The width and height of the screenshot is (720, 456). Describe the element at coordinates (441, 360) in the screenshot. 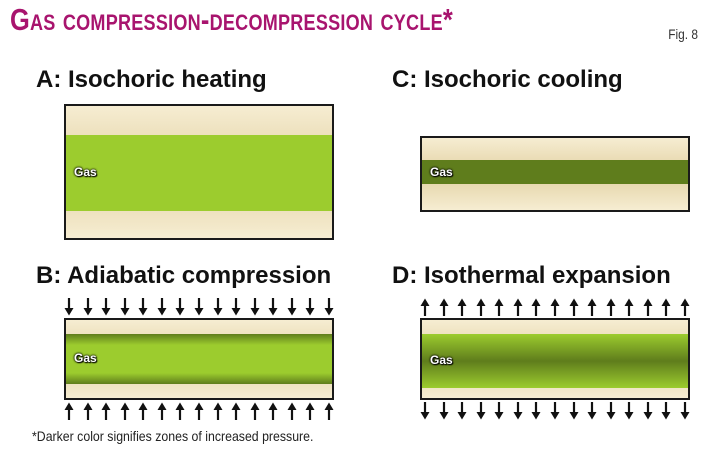

I see `panel-d-gas-label: Gas` at that location.